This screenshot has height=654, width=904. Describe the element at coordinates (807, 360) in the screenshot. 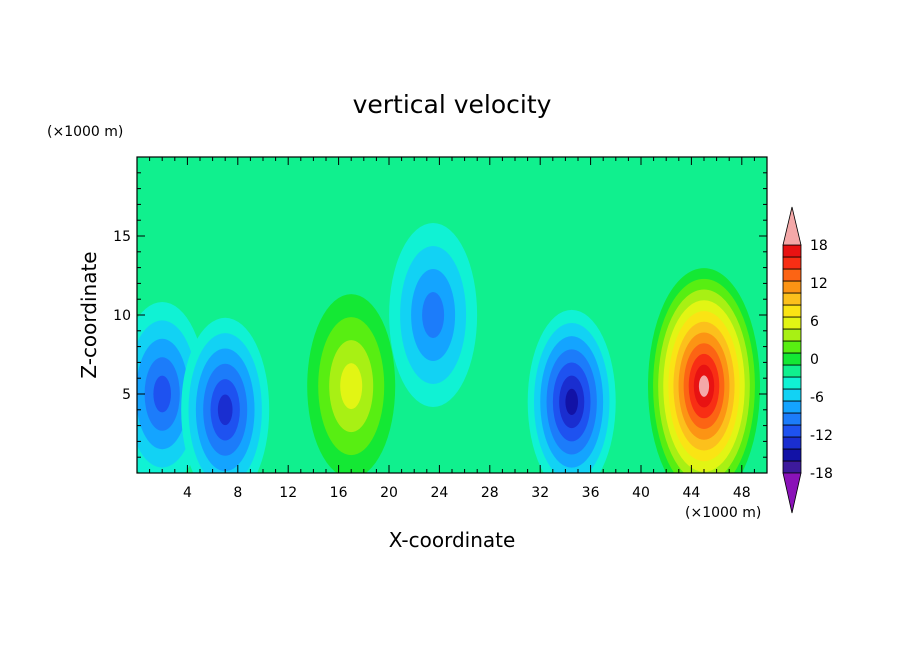

I see `colorbar: -18 -12 -6 0 6 12 18` at that location.